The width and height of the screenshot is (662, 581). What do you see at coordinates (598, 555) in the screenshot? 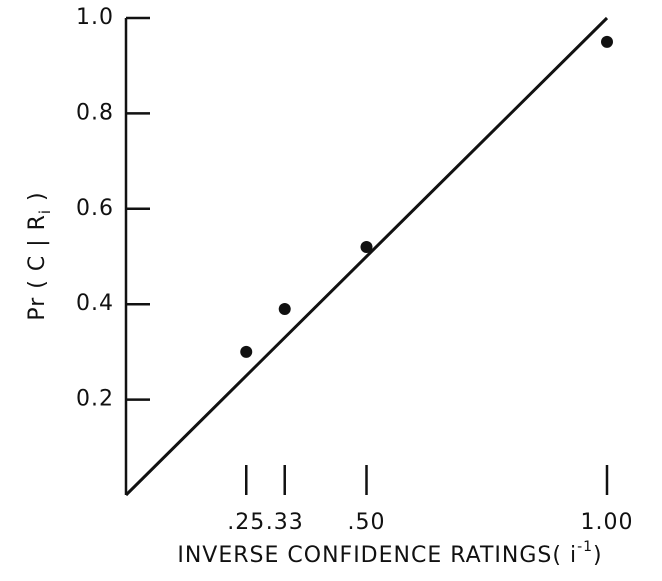
I see `x-label-end: )` at bounding box center [598, 555].